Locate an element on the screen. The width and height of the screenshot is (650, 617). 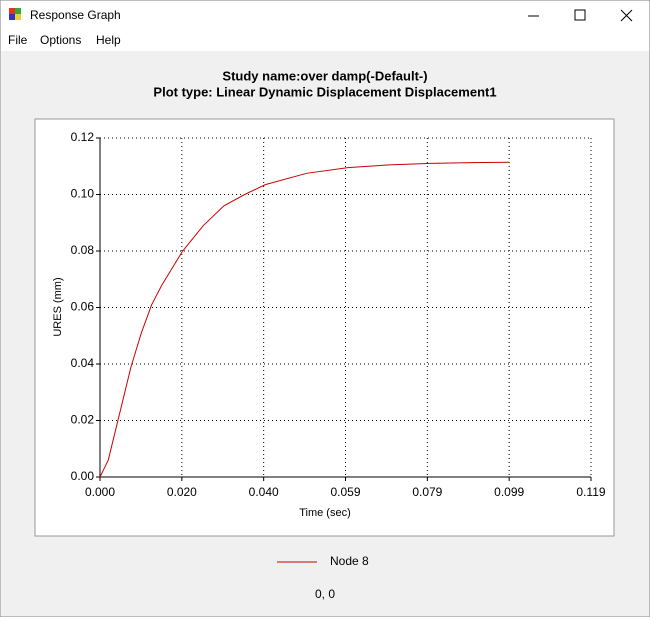
chart-title: Study name:over damp(-Default-) is located at coordinates (324, 75).